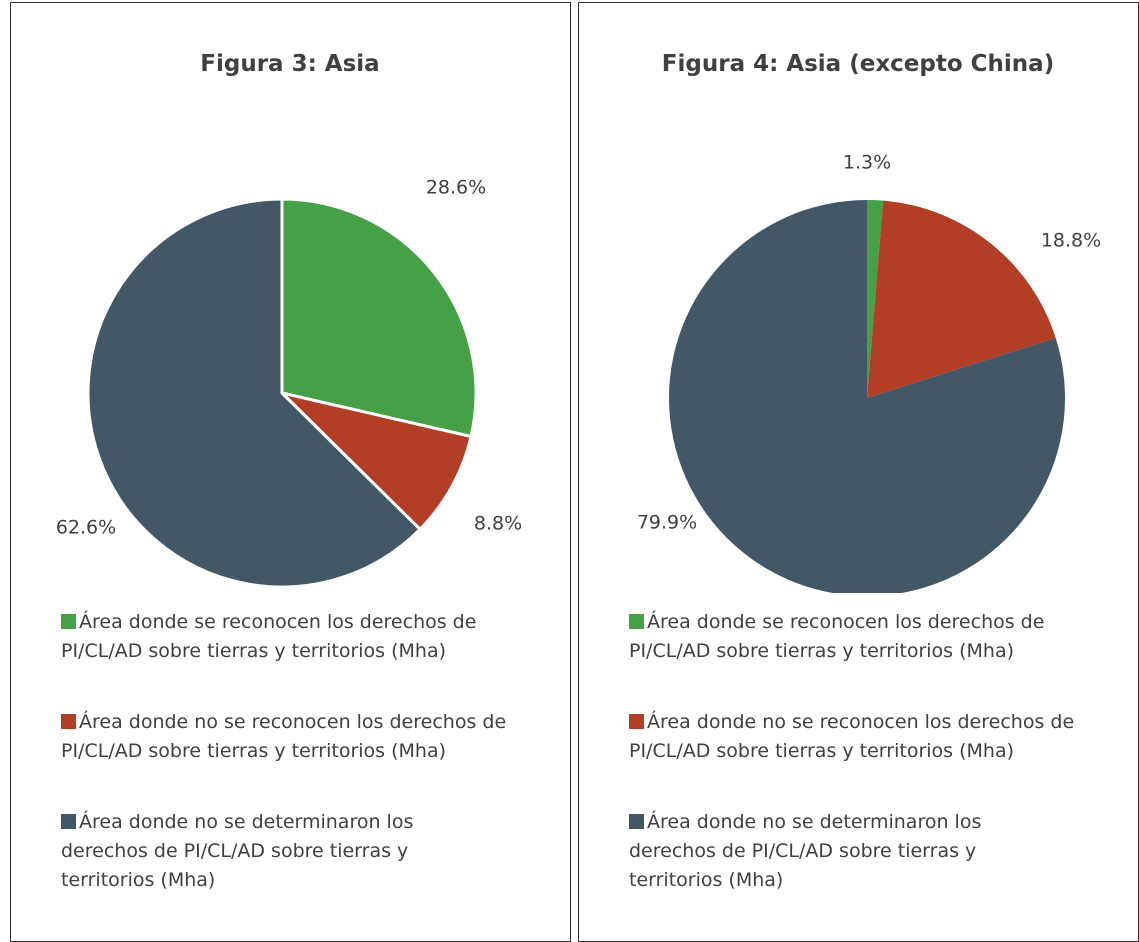  Describe the element at coordinates (456, 188) in the screenshot. I see `data-label: 28.6%` at that location.